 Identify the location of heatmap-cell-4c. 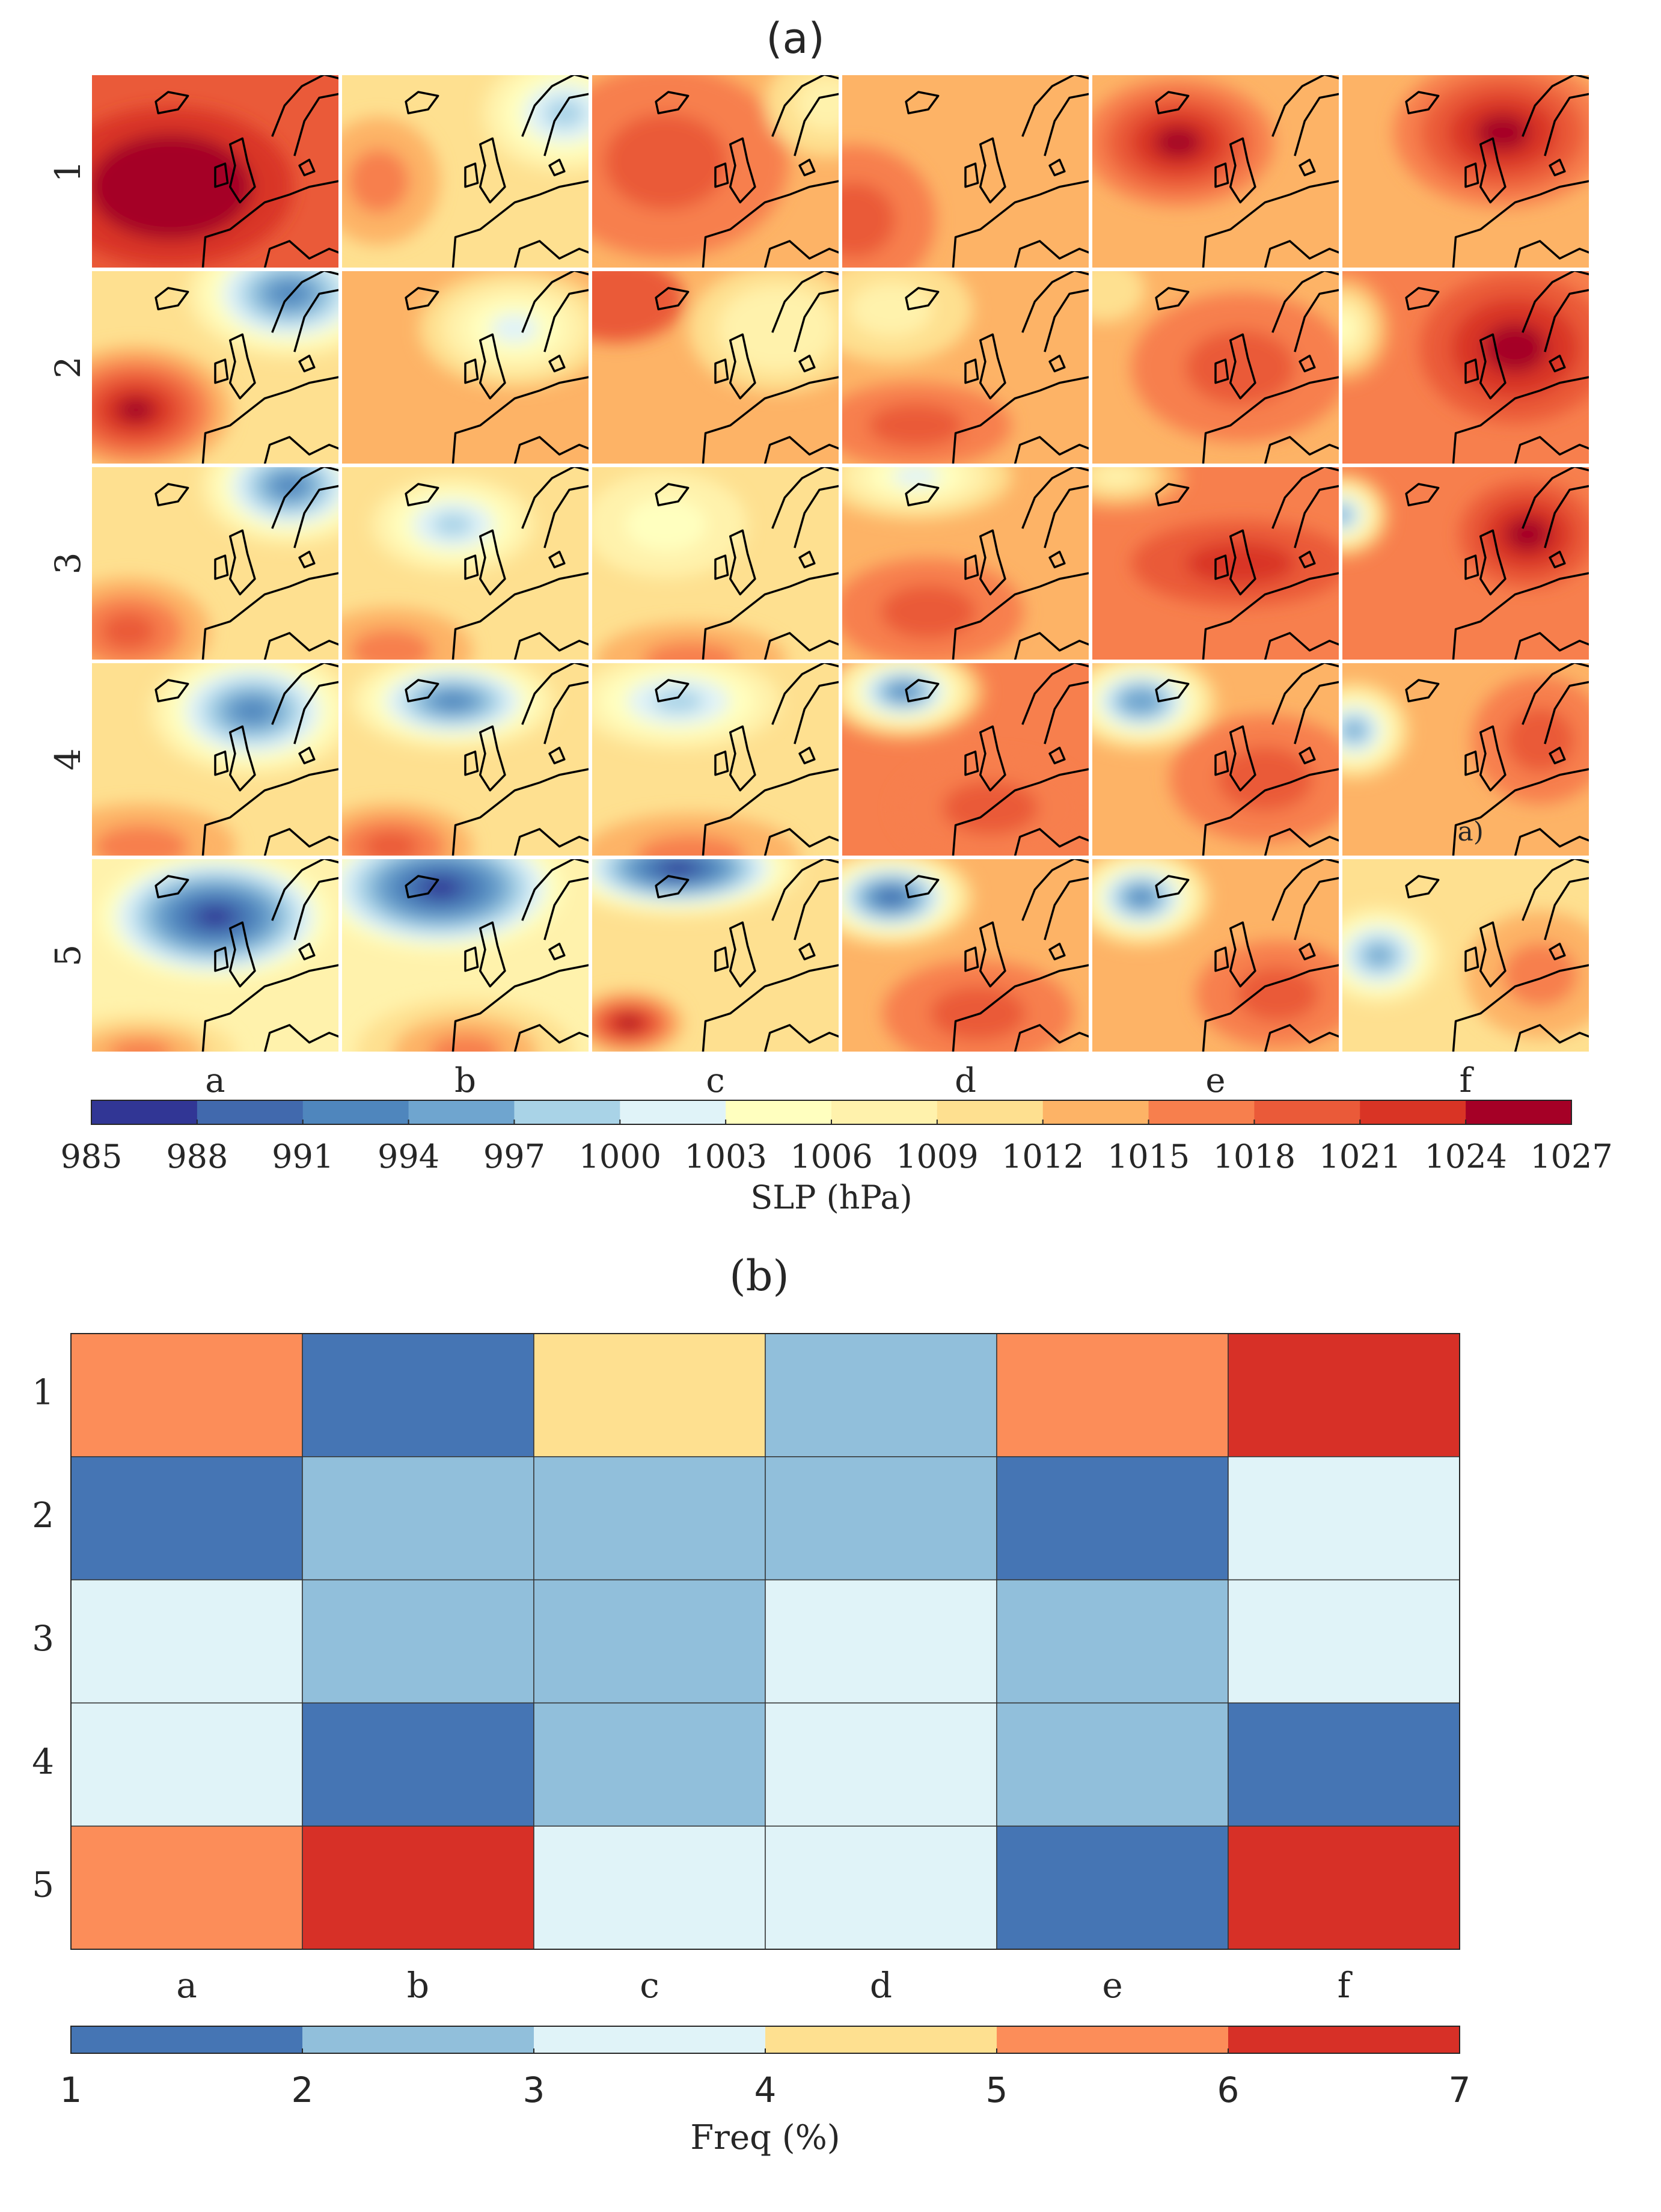
(650, 1764).